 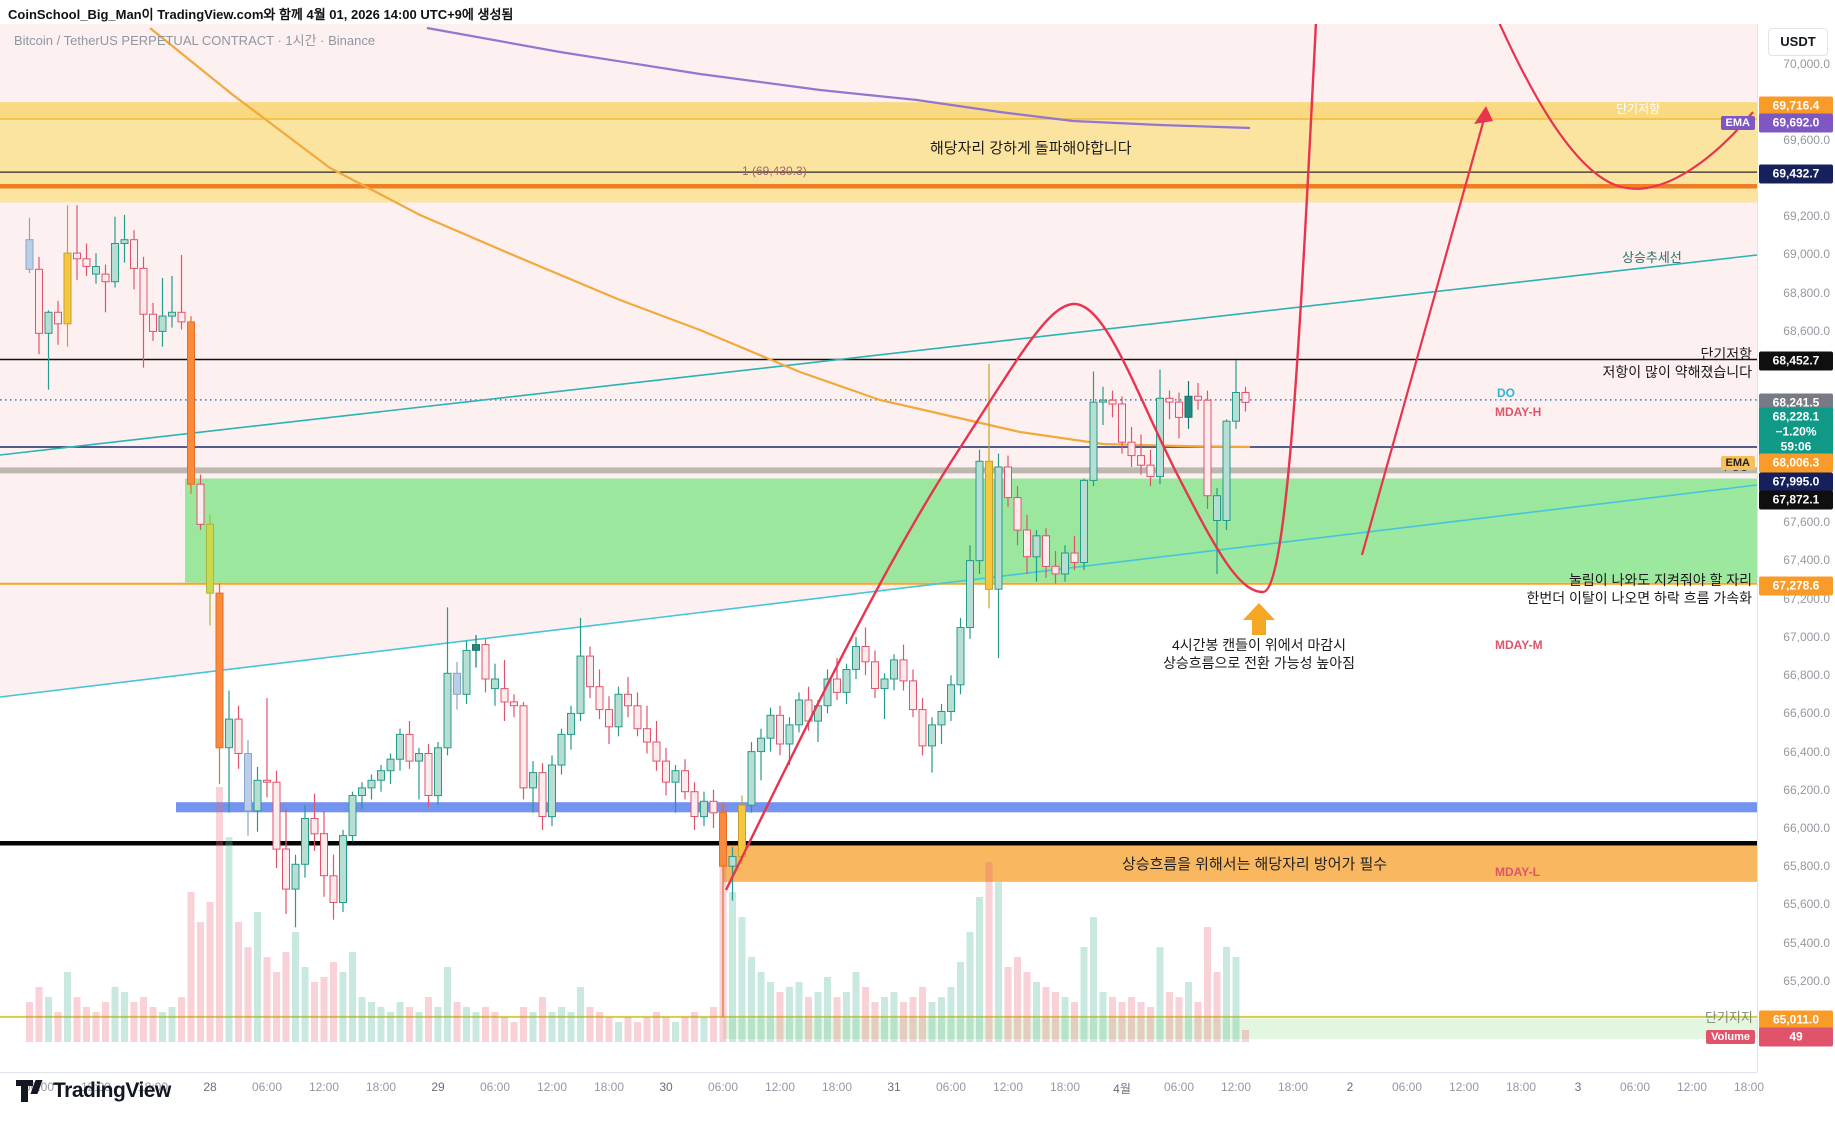 I want to click on time-axis-label: 4월, so click(x=1122, y=1089).